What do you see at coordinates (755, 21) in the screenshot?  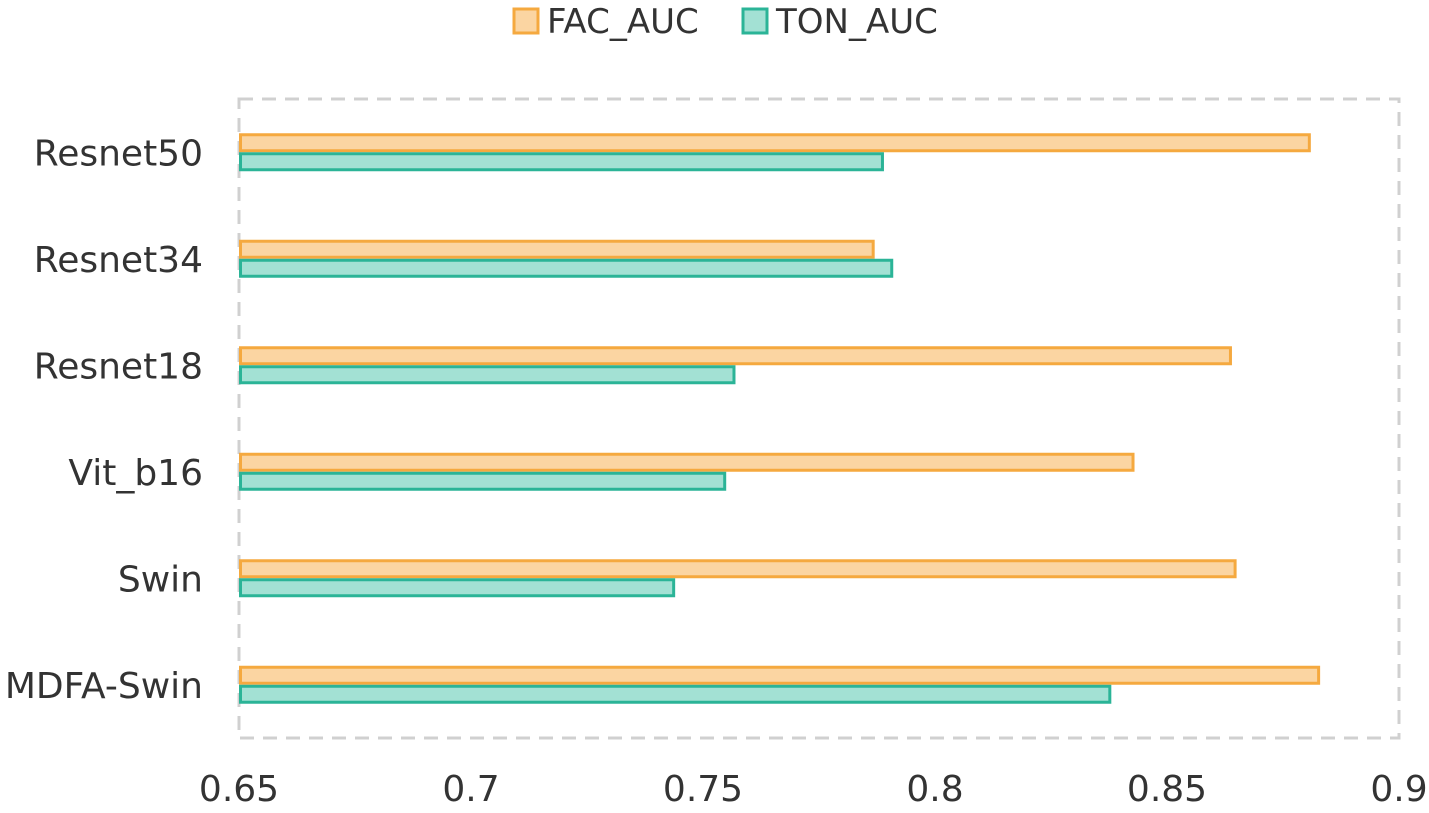 I see `legend-swatch-ton-auc` at bounding box center [755, 21].